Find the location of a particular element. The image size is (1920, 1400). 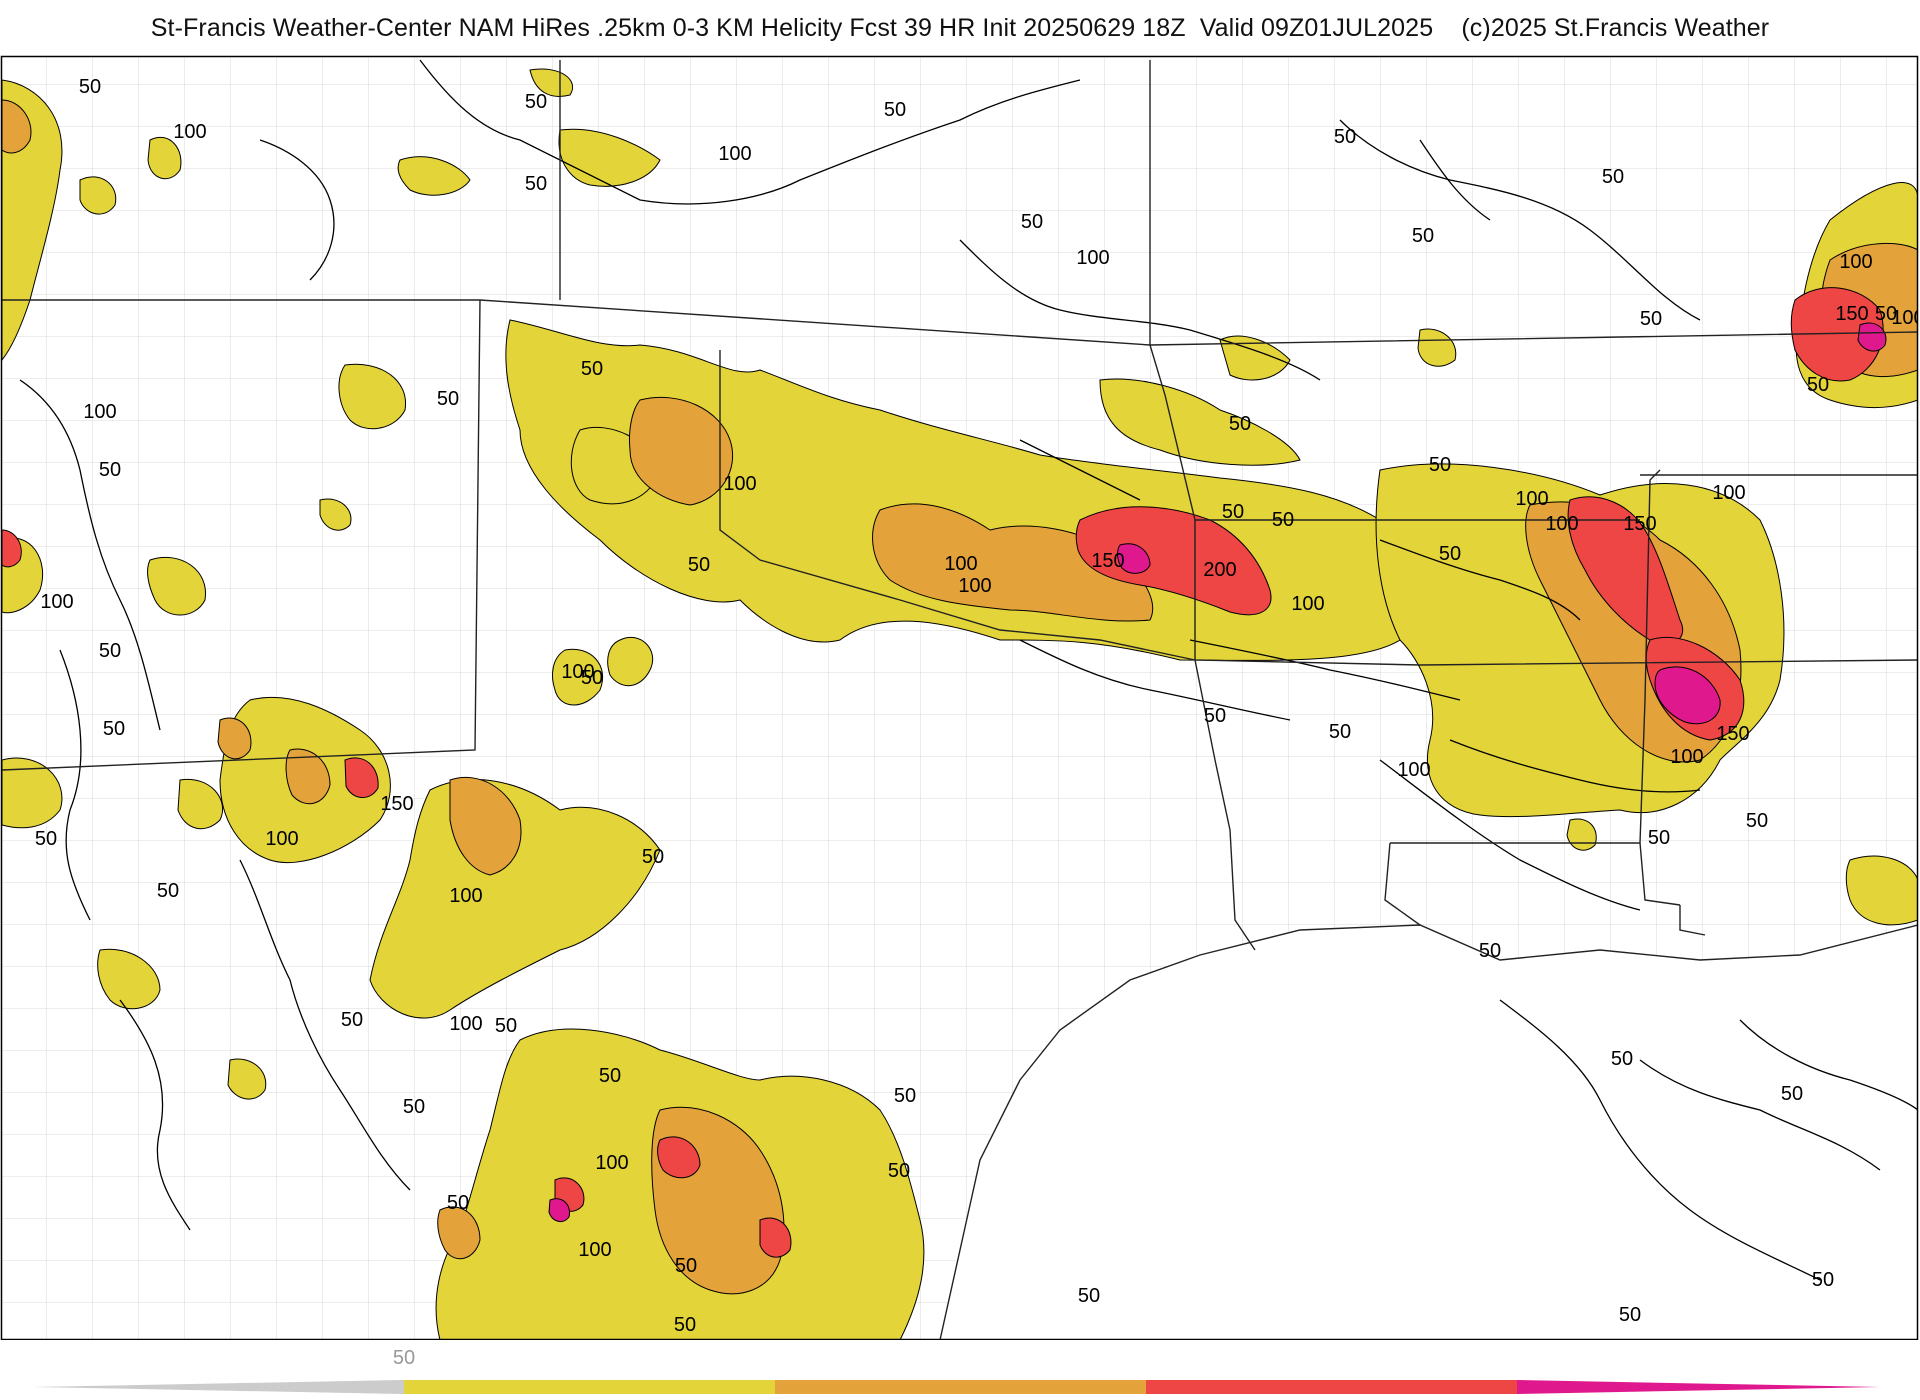

legend-tick-label: 50 is located at coordinates (404, 1358).